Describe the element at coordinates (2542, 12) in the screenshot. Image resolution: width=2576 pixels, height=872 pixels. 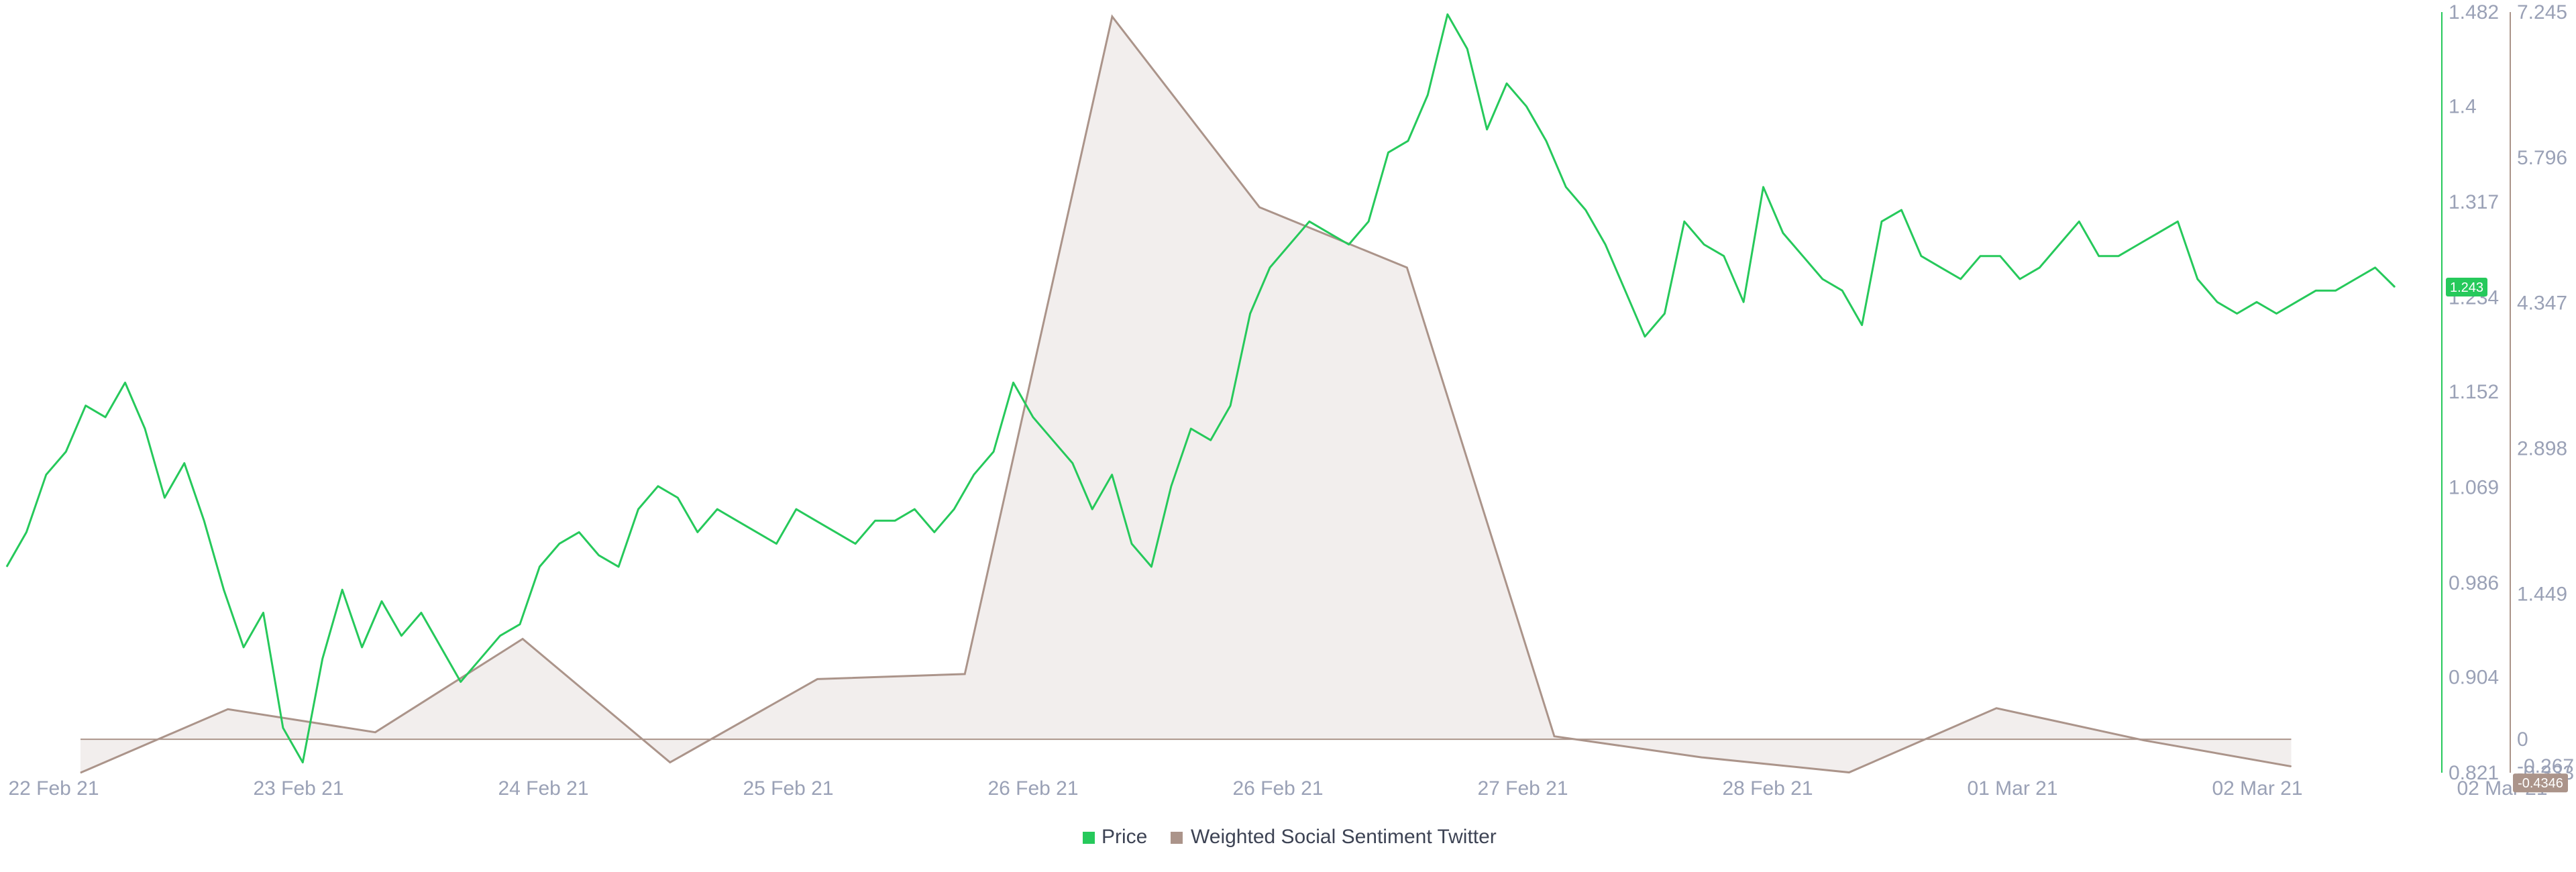
I see `y-right-tick-label: 7.245` at that location.